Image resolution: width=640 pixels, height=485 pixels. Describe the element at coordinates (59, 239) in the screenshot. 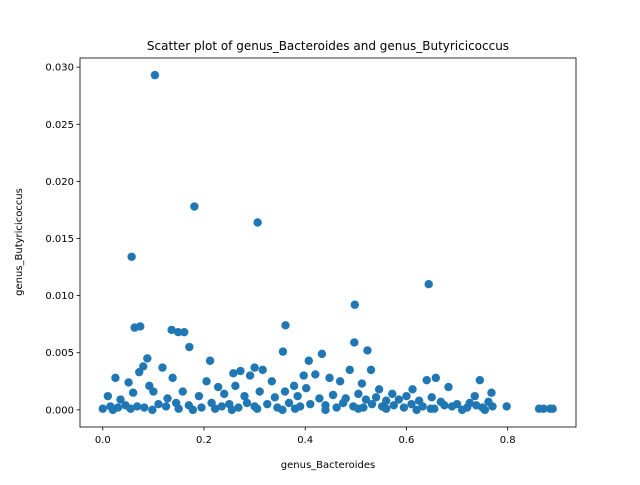

I see `y-tick-label: 0.015` at that location.